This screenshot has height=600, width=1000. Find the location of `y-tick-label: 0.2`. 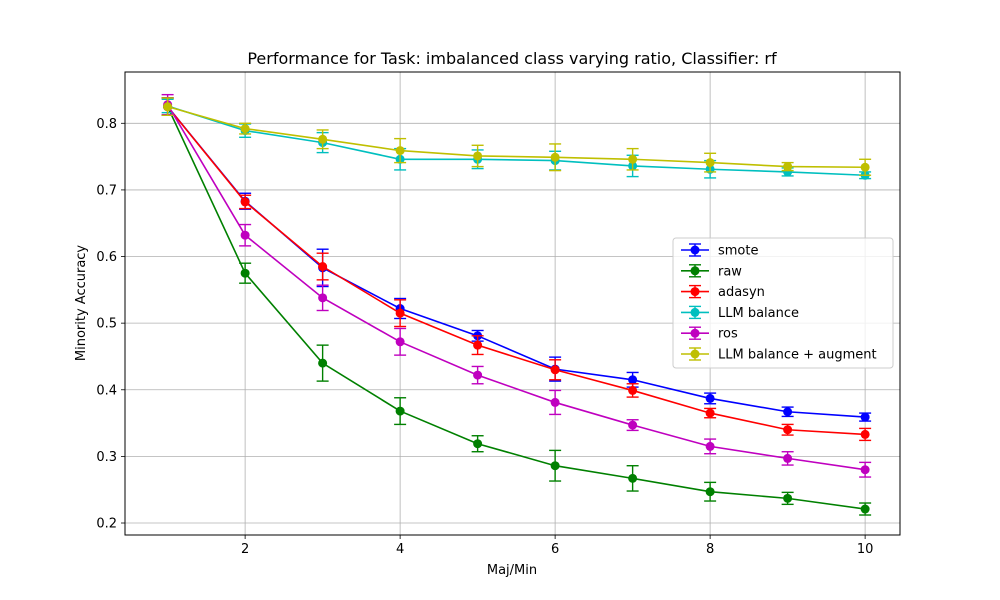

y-tick-label: 0.2 is located at coordinates (106, 524).